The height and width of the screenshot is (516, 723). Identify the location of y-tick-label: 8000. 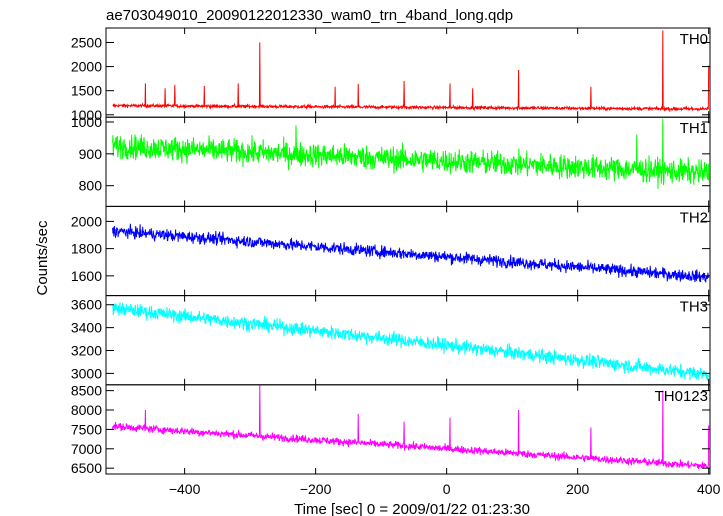
(86, 410).